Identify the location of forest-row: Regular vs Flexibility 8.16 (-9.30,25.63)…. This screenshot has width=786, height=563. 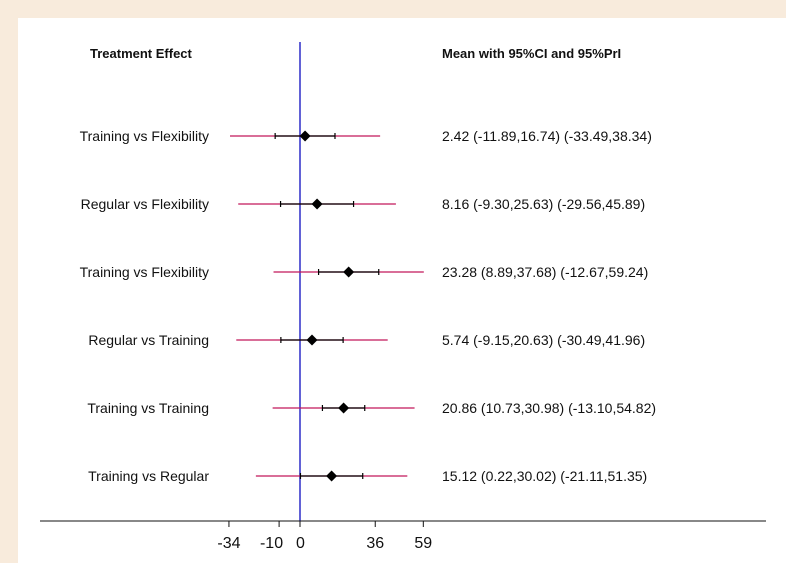
(363, 204).